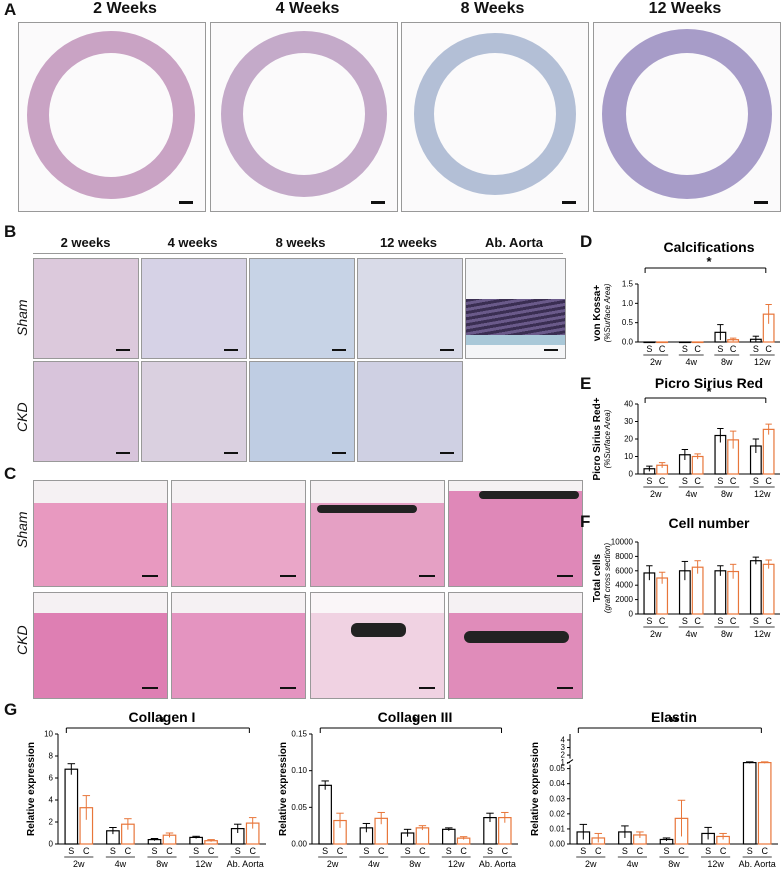 The width and height of the screenshot is (784, 880). Describe the element at coordinates (628, 456) in the screenshot. I see `y-tick-label: 10` at that location.